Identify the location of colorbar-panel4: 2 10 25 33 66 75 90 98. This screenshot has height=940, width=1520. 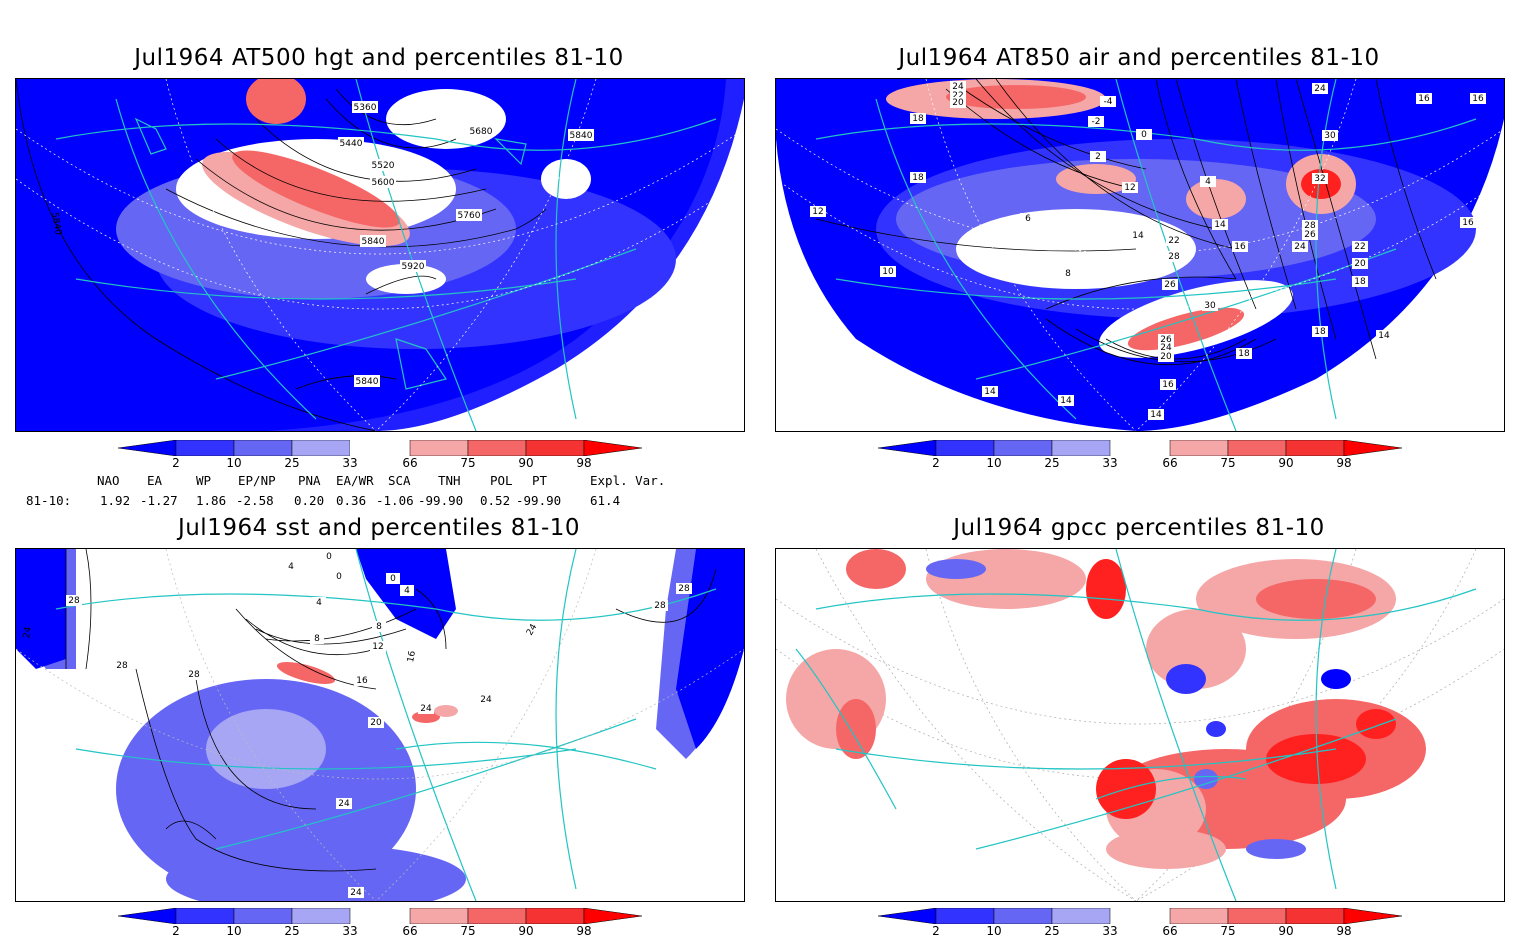
(1147, 923).